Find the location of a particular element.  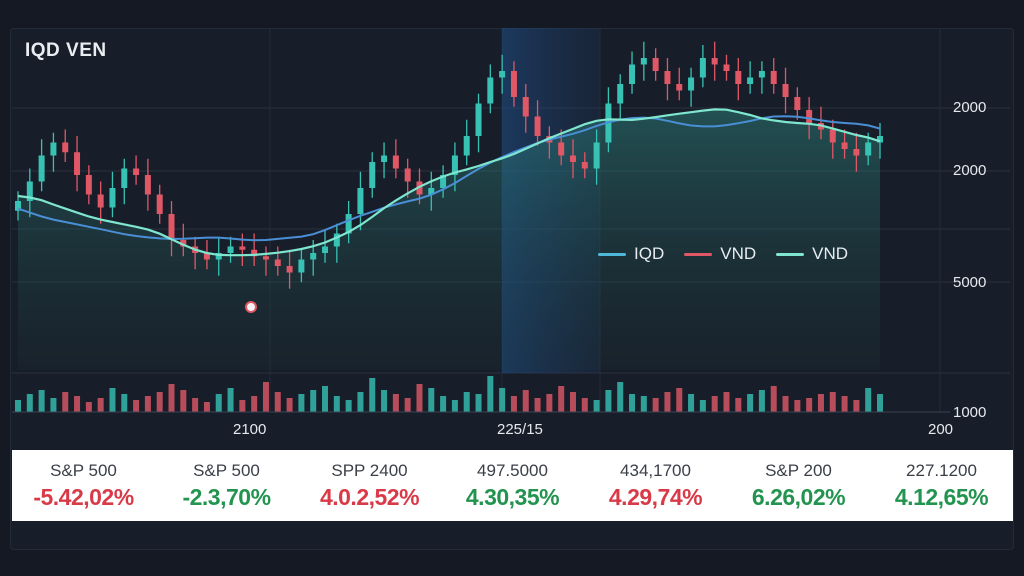

ticker-item: SPP 2400 4.0.2,52% is located at coordinates (369, 485).